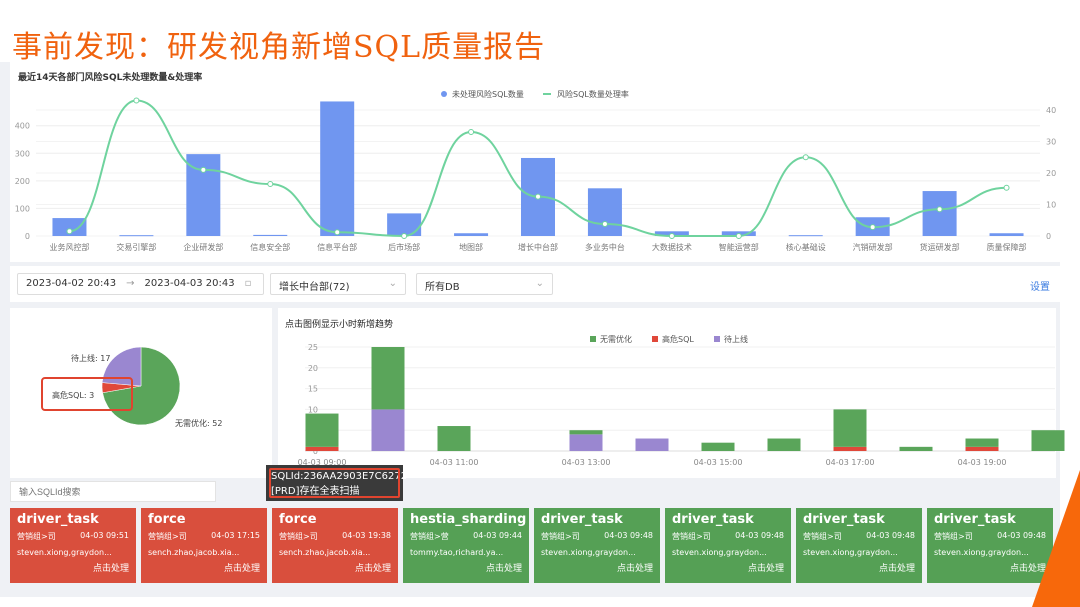 The image size is (1080, 607). I want to click on db-select-value: 所有DB, so click(442, 287).